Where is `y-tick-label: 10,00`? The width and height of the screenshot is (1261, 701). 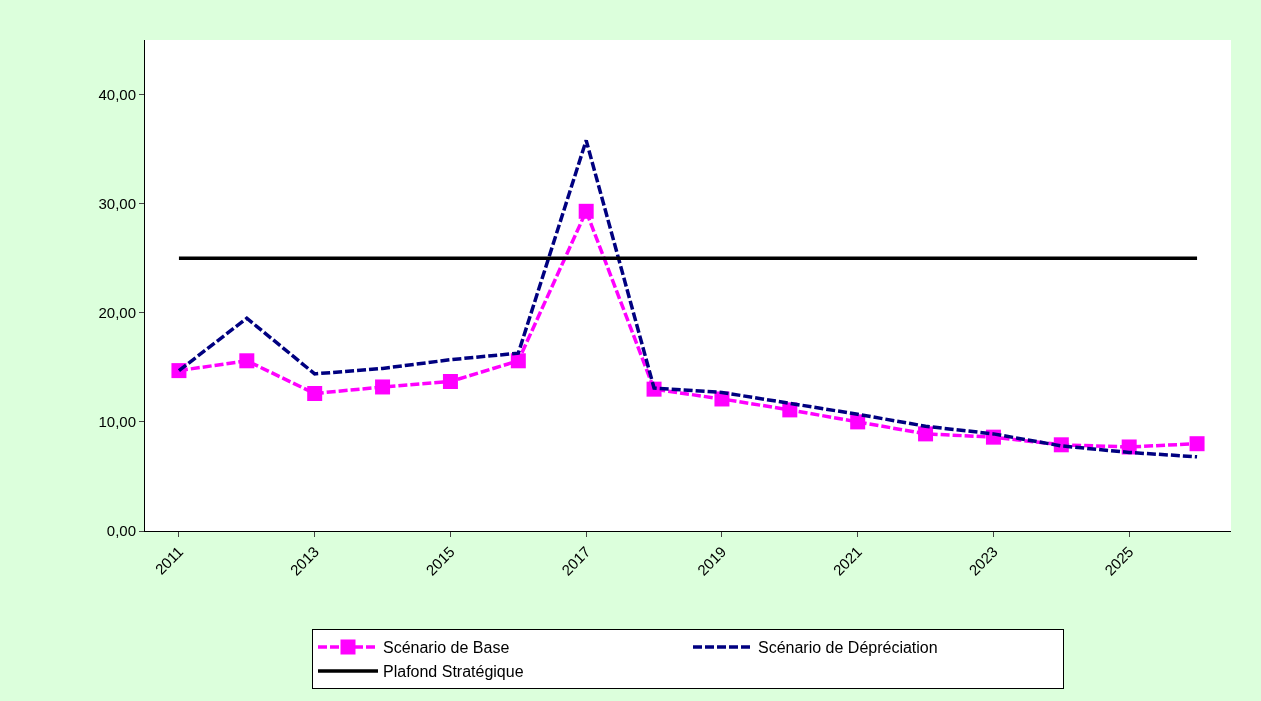 y-tick-label: 10,00 is located at coordinates (117, 422).